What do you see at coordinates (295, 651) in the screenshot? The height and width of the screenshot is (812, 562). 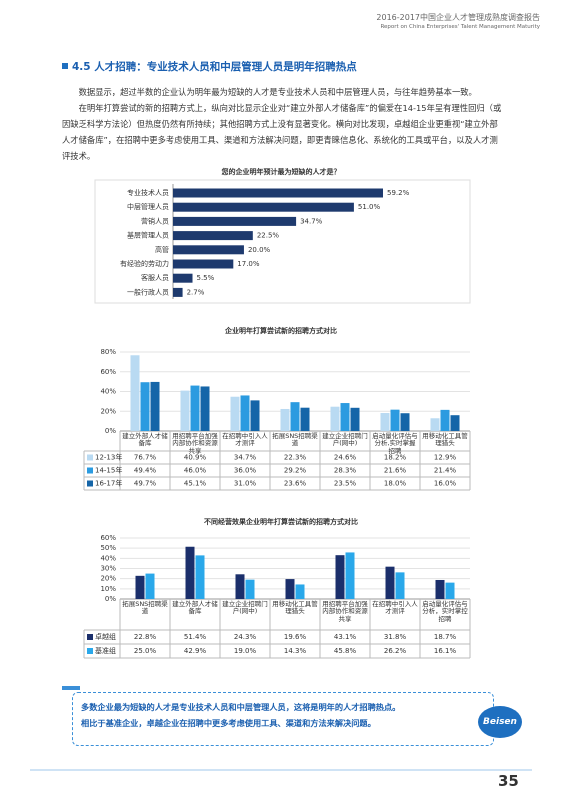 I see `table-value: 14.3%` at bounding box center [295, 651].